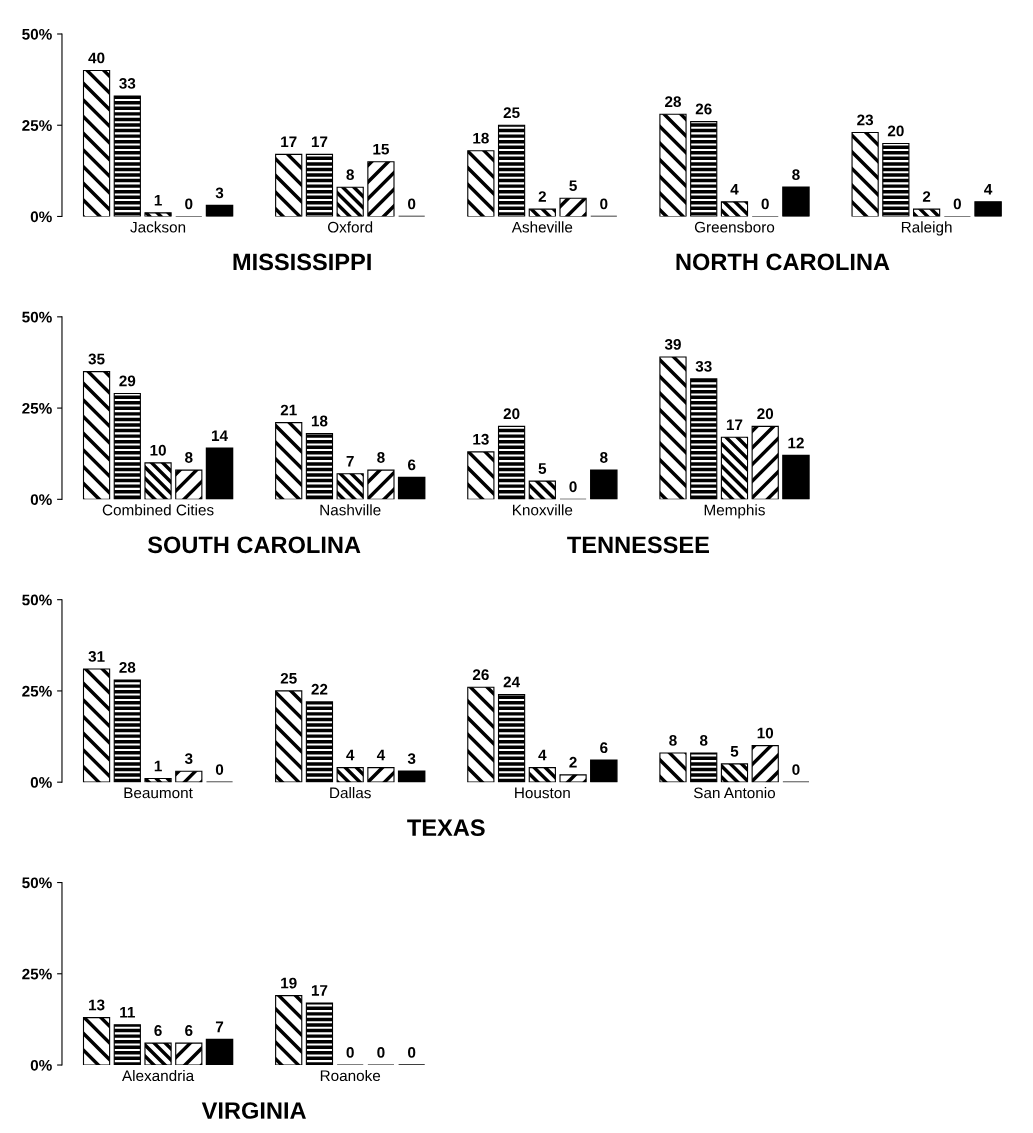 This screenshot has height=1133, width=1033. Describe the element at coordinates (319, 689) in the screenshot. I see `data-label: 22` at that location.